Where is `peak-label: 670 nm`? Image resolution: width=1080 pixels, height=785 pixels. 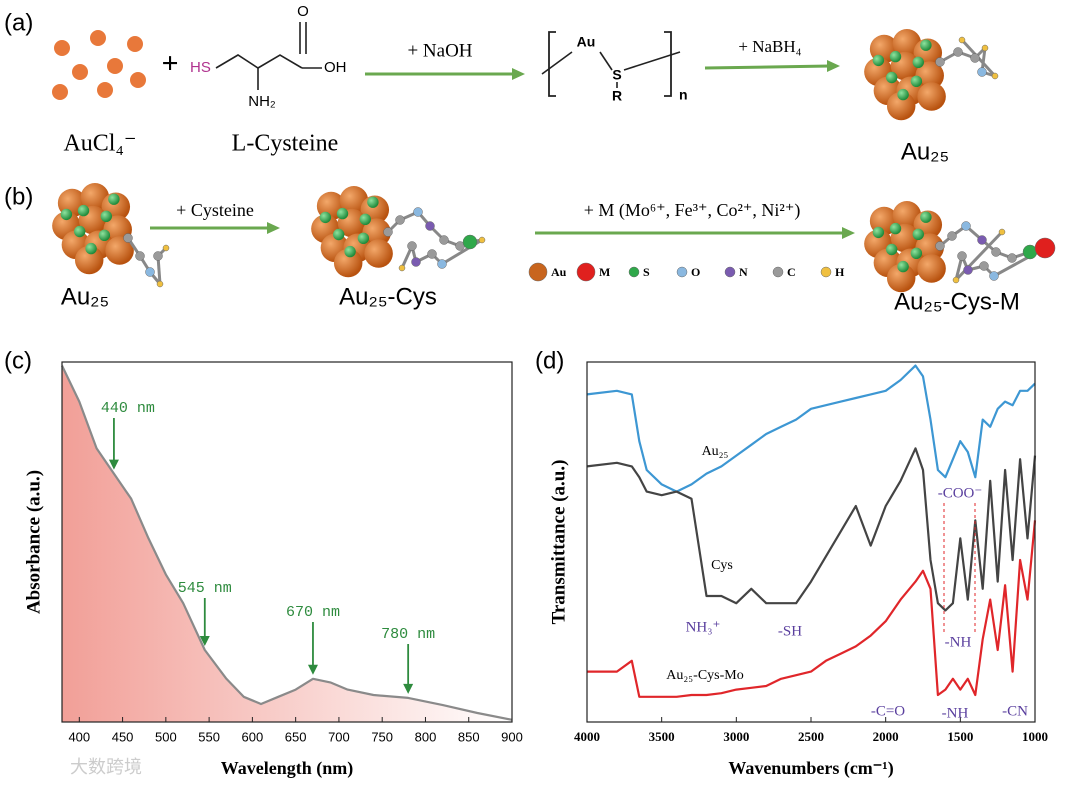
peak-label: 670 nm is located at coordinates (313, 612).